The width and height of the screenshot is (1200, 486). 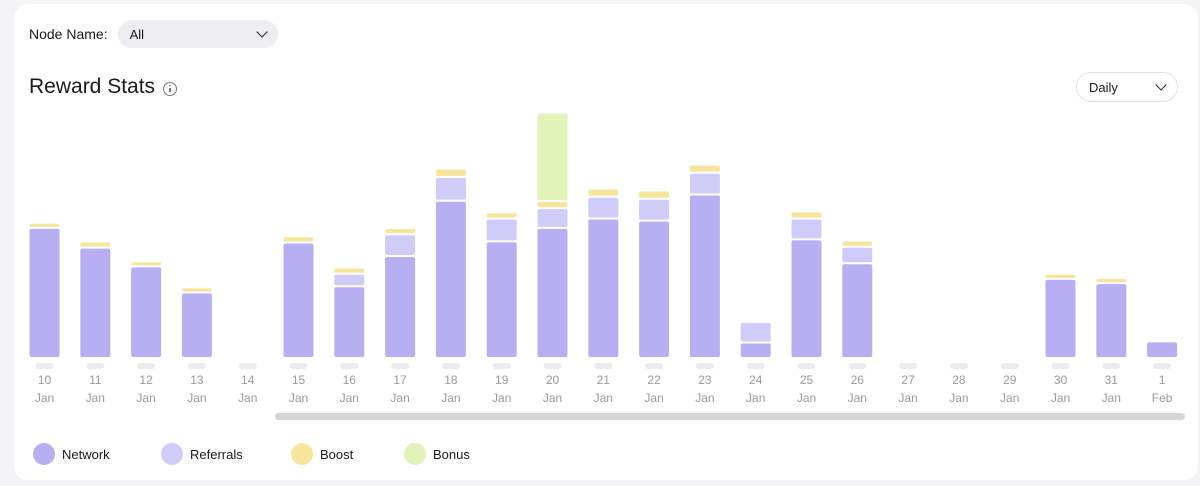 I want to click on x-tick-month-15-jan: Jan, so click(x=298, y=398).